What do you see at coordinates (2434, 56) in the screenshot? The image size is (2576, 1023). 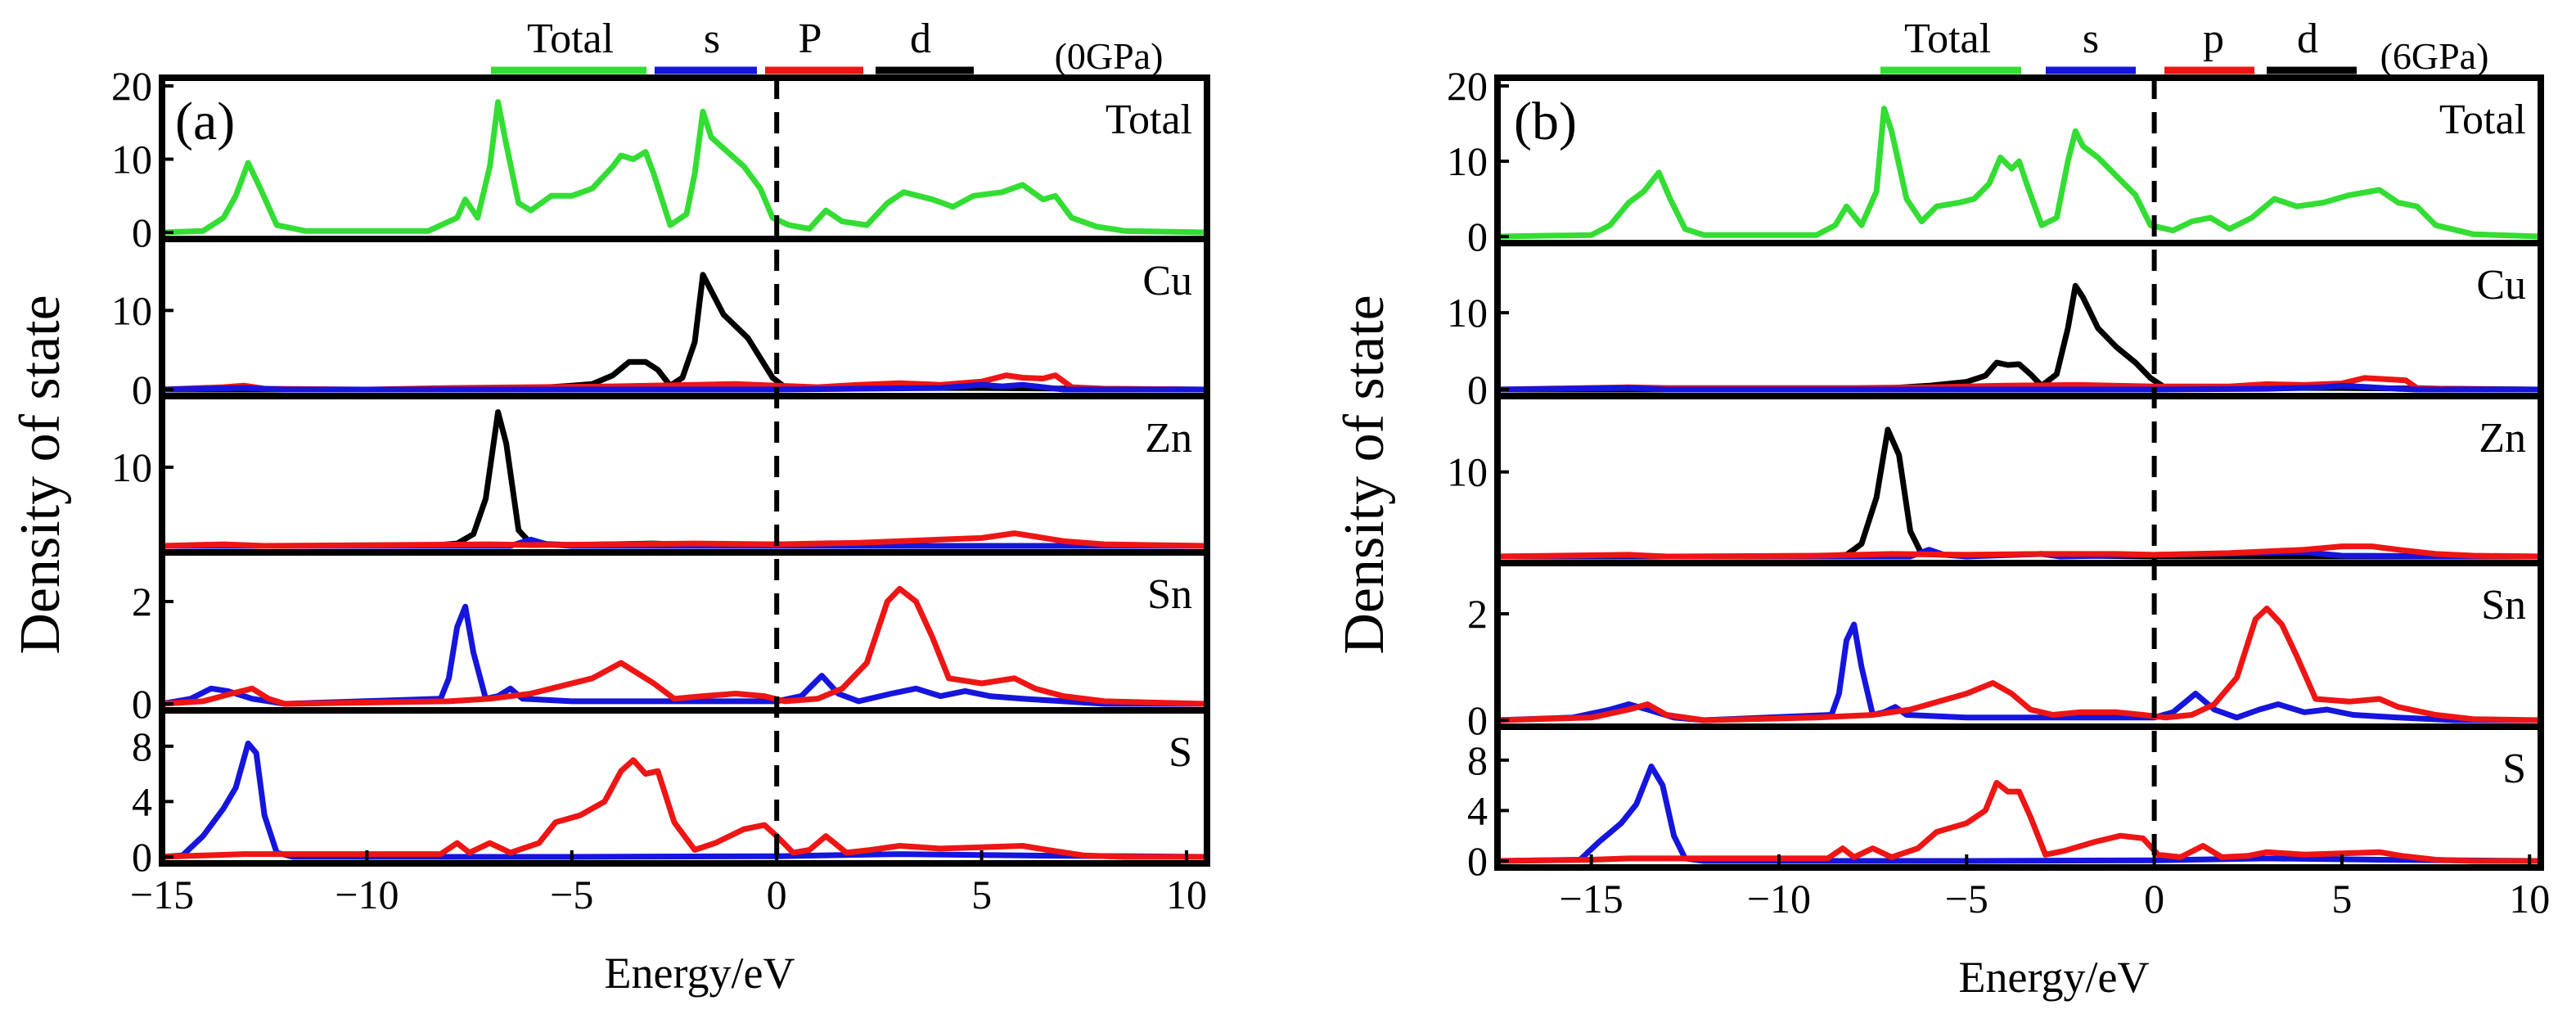 I see `pressure-label: (6GPa)` at bounding box center [2434, 56].